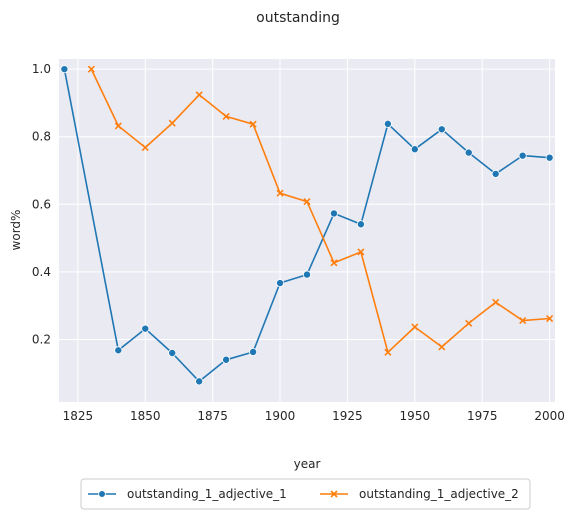  I want to click on x-tick-label: 1850, so click(145, 416).